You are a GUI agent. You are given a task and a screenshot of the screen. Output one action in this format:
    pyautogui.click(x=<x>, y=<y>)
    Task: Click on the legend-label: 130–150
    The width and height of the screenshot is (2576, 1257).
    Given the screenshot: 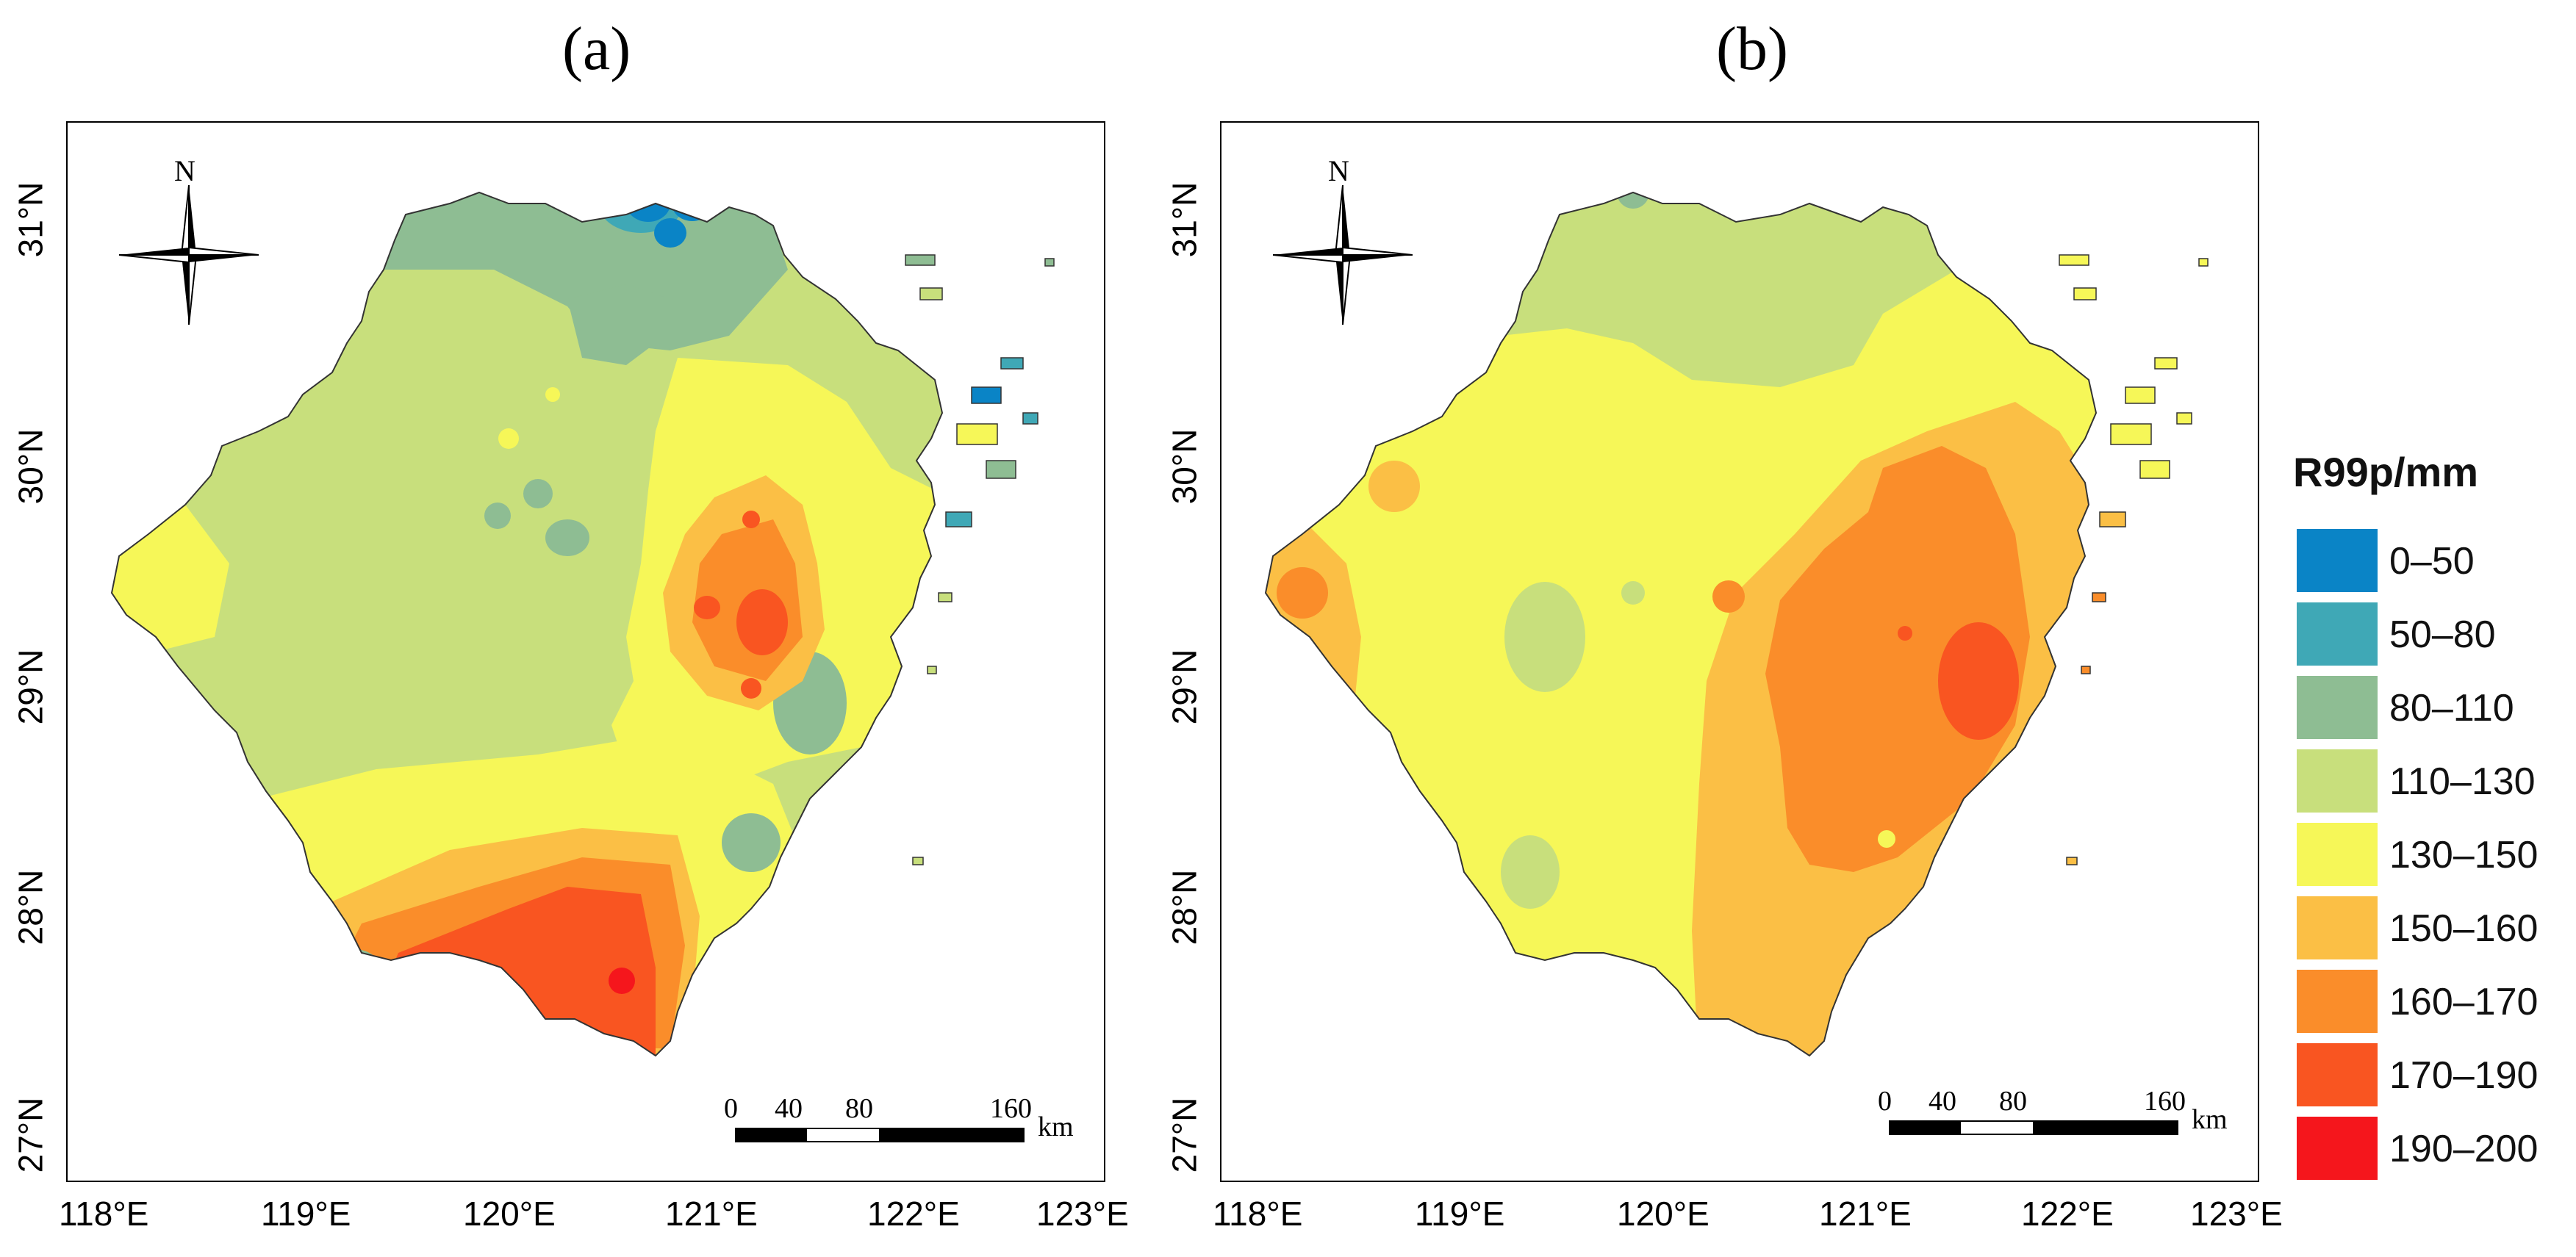 What is the action you would take?
    pyautogui.click(x=2464, y=855)
    